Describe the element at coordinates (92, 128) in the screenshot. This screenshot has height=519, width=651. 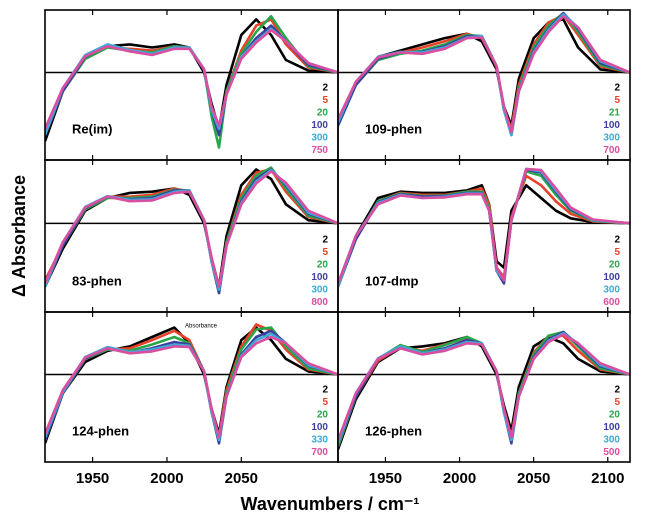
I see `panel-label: Re(im)` at that location.